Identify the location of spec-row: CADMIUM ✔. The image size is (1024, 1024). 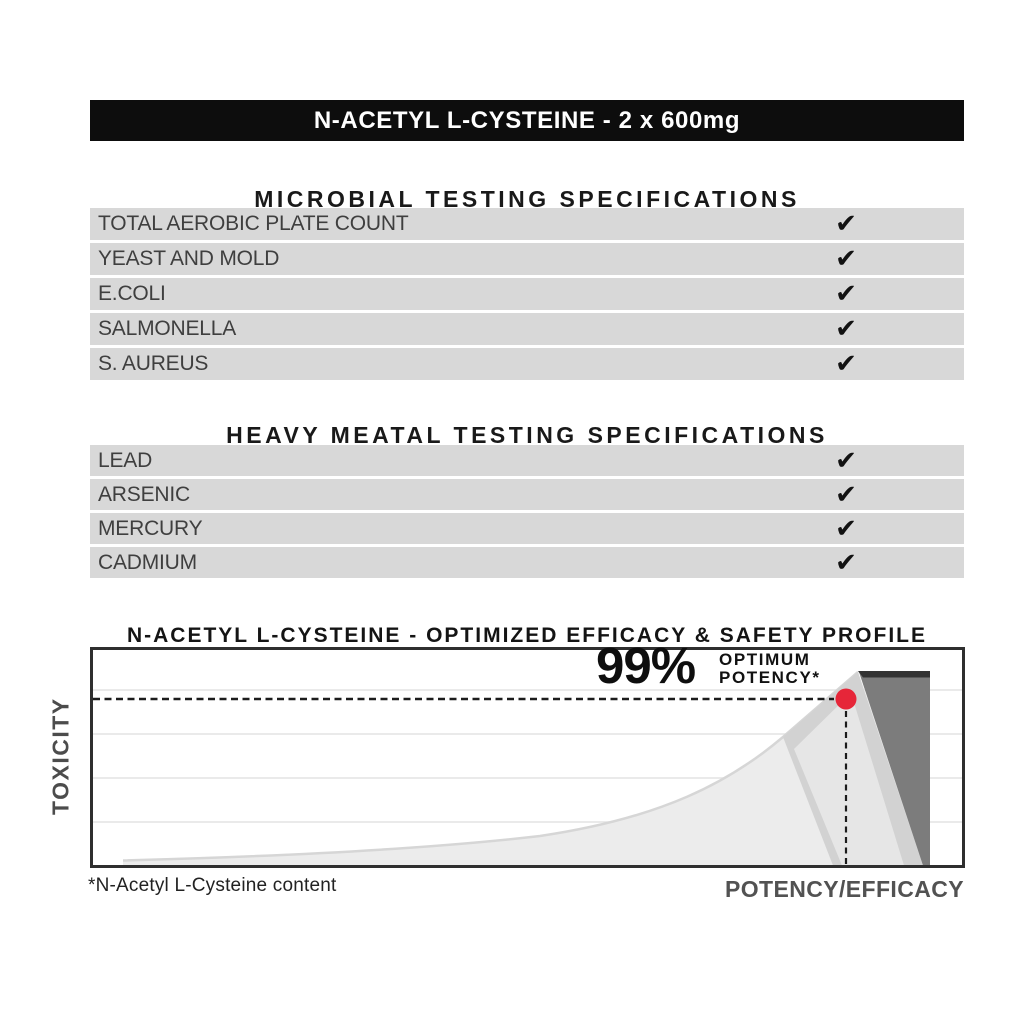
(527, 562).